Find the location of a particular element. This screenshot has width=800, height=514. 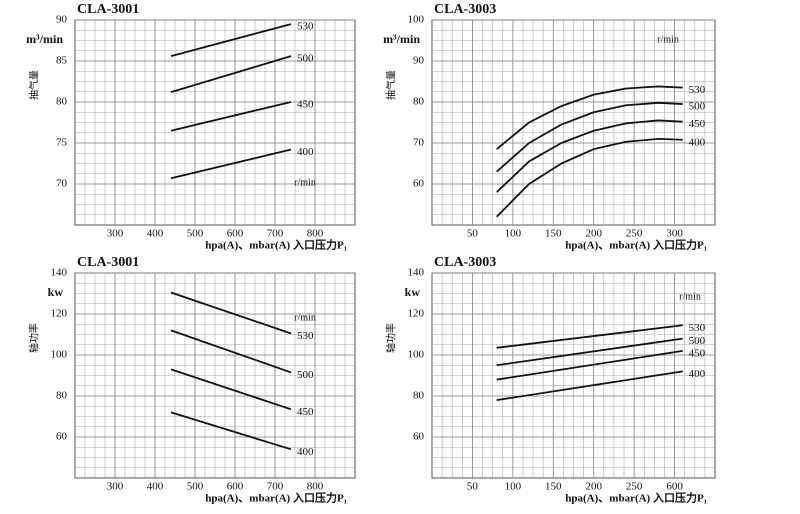

y-tick-label: 75 is located at coordinates (62, 143).